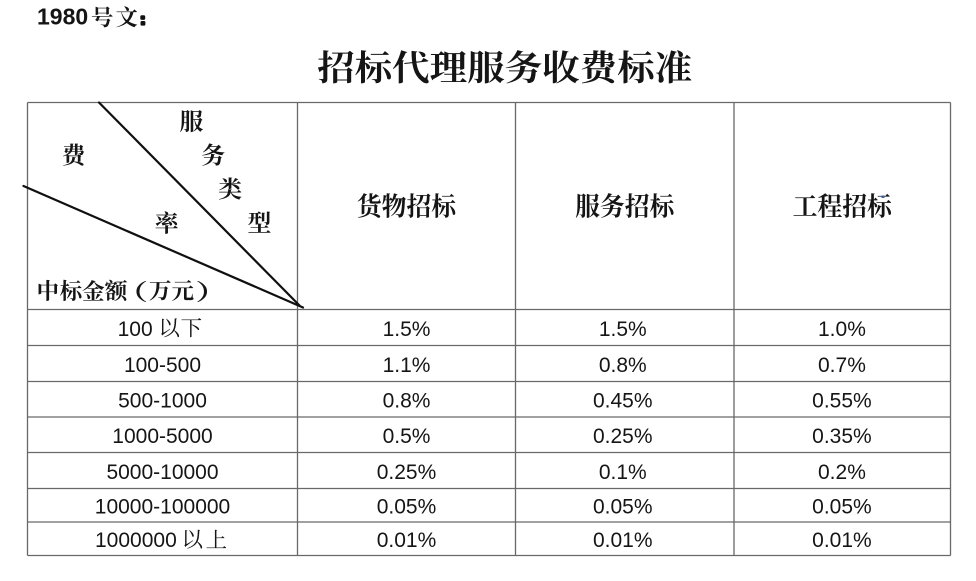  What do you see at coordinates (162, 365) in the screenshot?
I see `svg-text: 100-500` at bounding box center [162, 365].